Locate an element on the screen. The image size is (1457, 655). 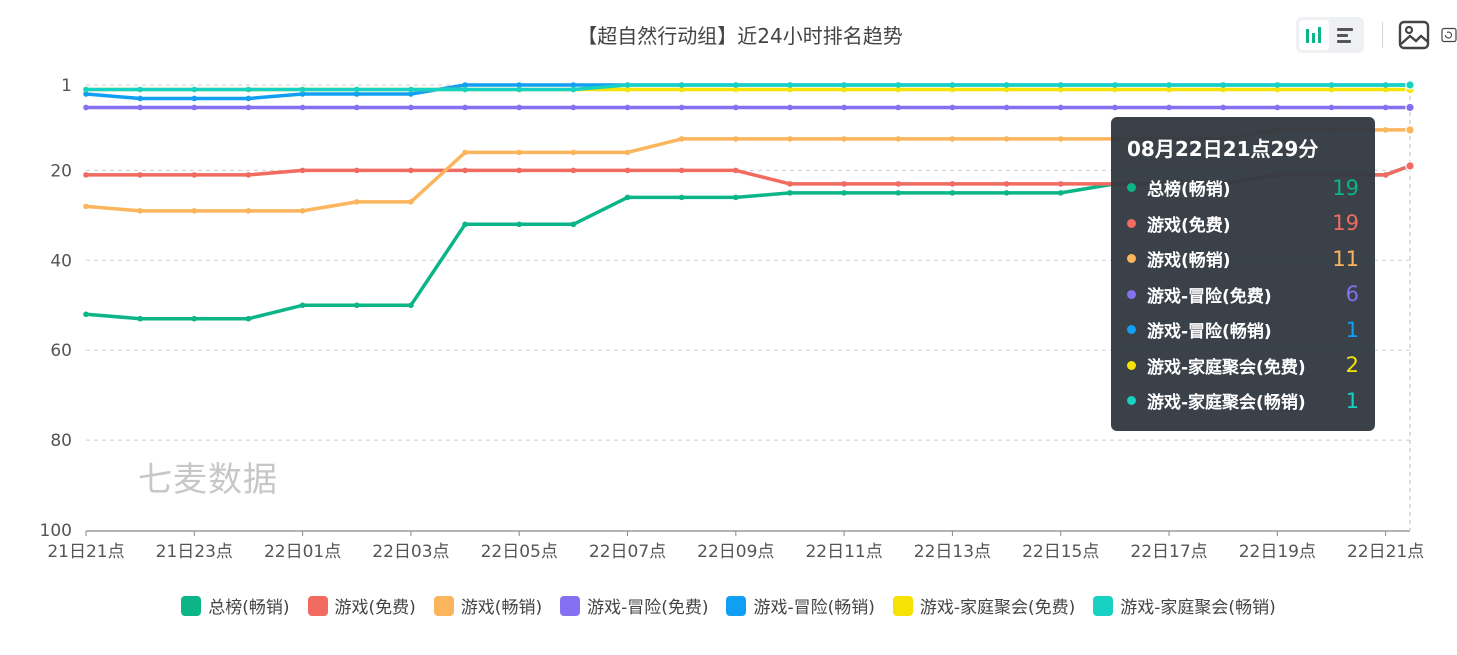
legend-item: 游戏-冒险(免费) is located at coordinates (634, 605).